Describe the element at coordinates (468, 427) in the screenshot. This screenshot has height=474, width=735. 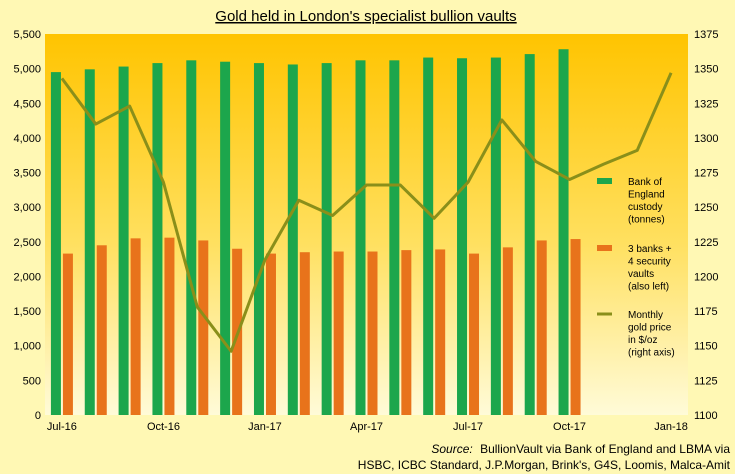
I see `x-tick-label: Jul-17` at that location.